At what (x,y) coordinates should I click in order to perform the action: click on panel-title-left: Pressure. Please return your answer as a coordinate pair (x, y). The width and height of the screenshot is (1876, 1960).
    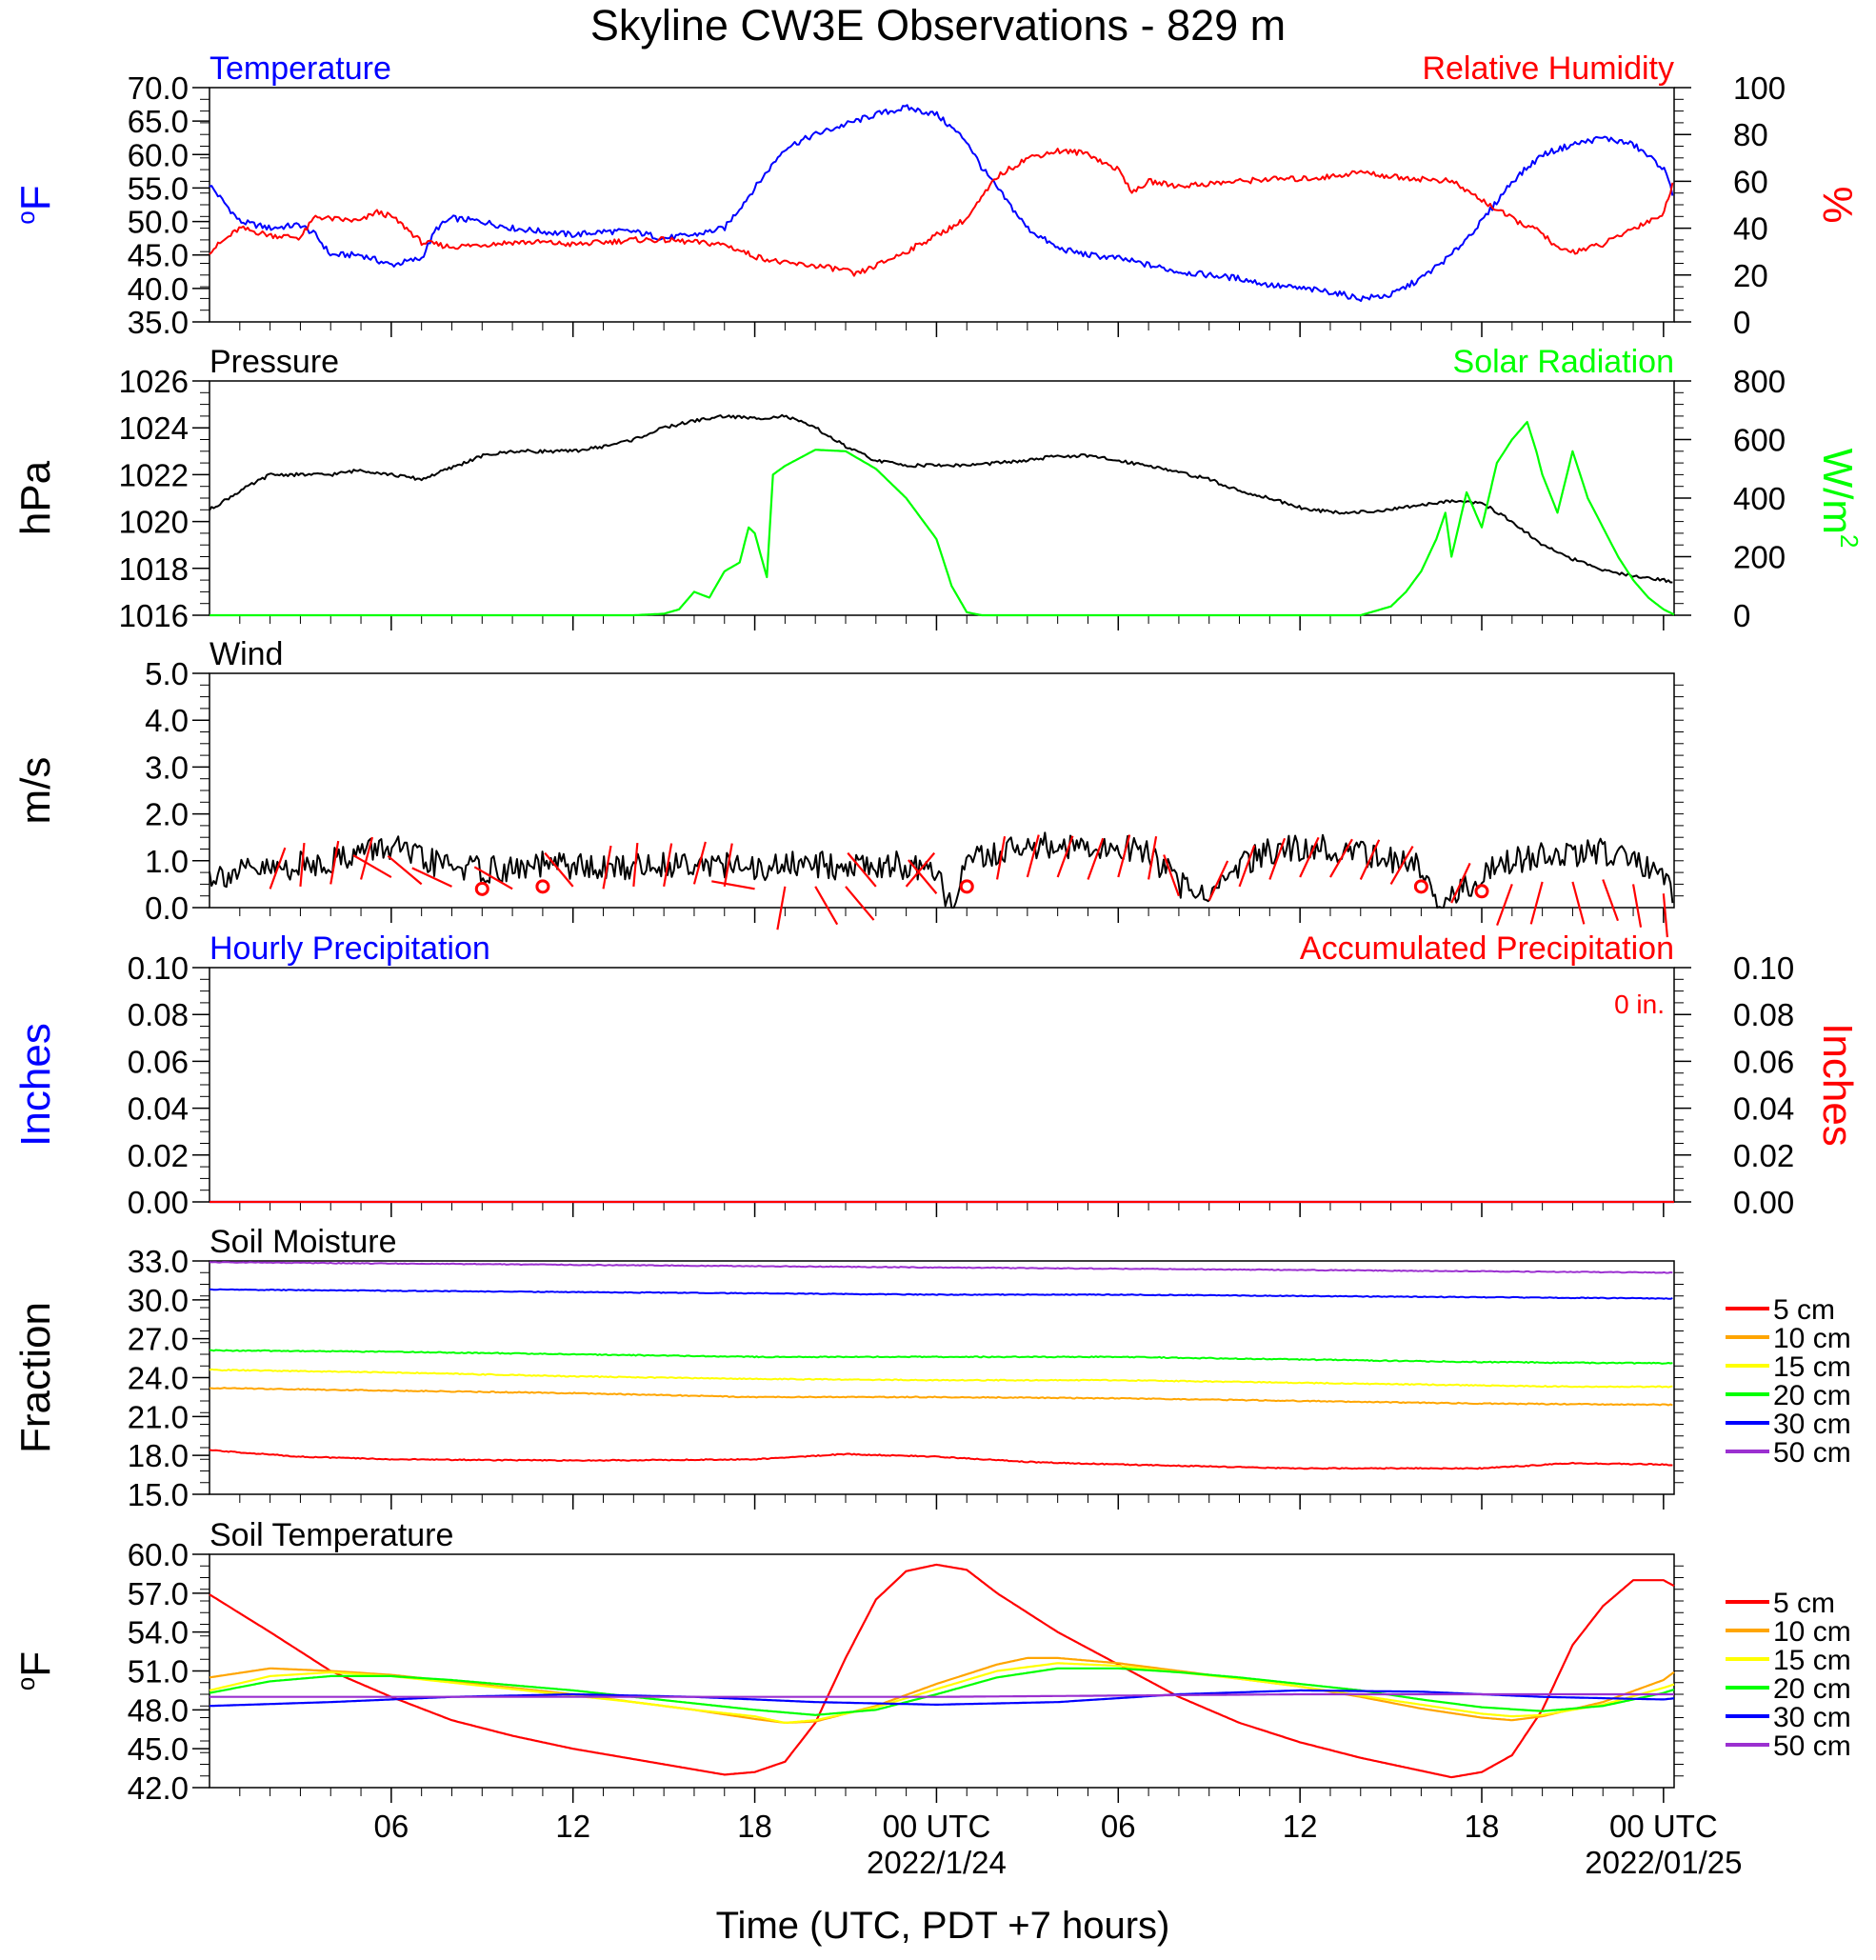
    Looking at the image, I should click on (274, 362).